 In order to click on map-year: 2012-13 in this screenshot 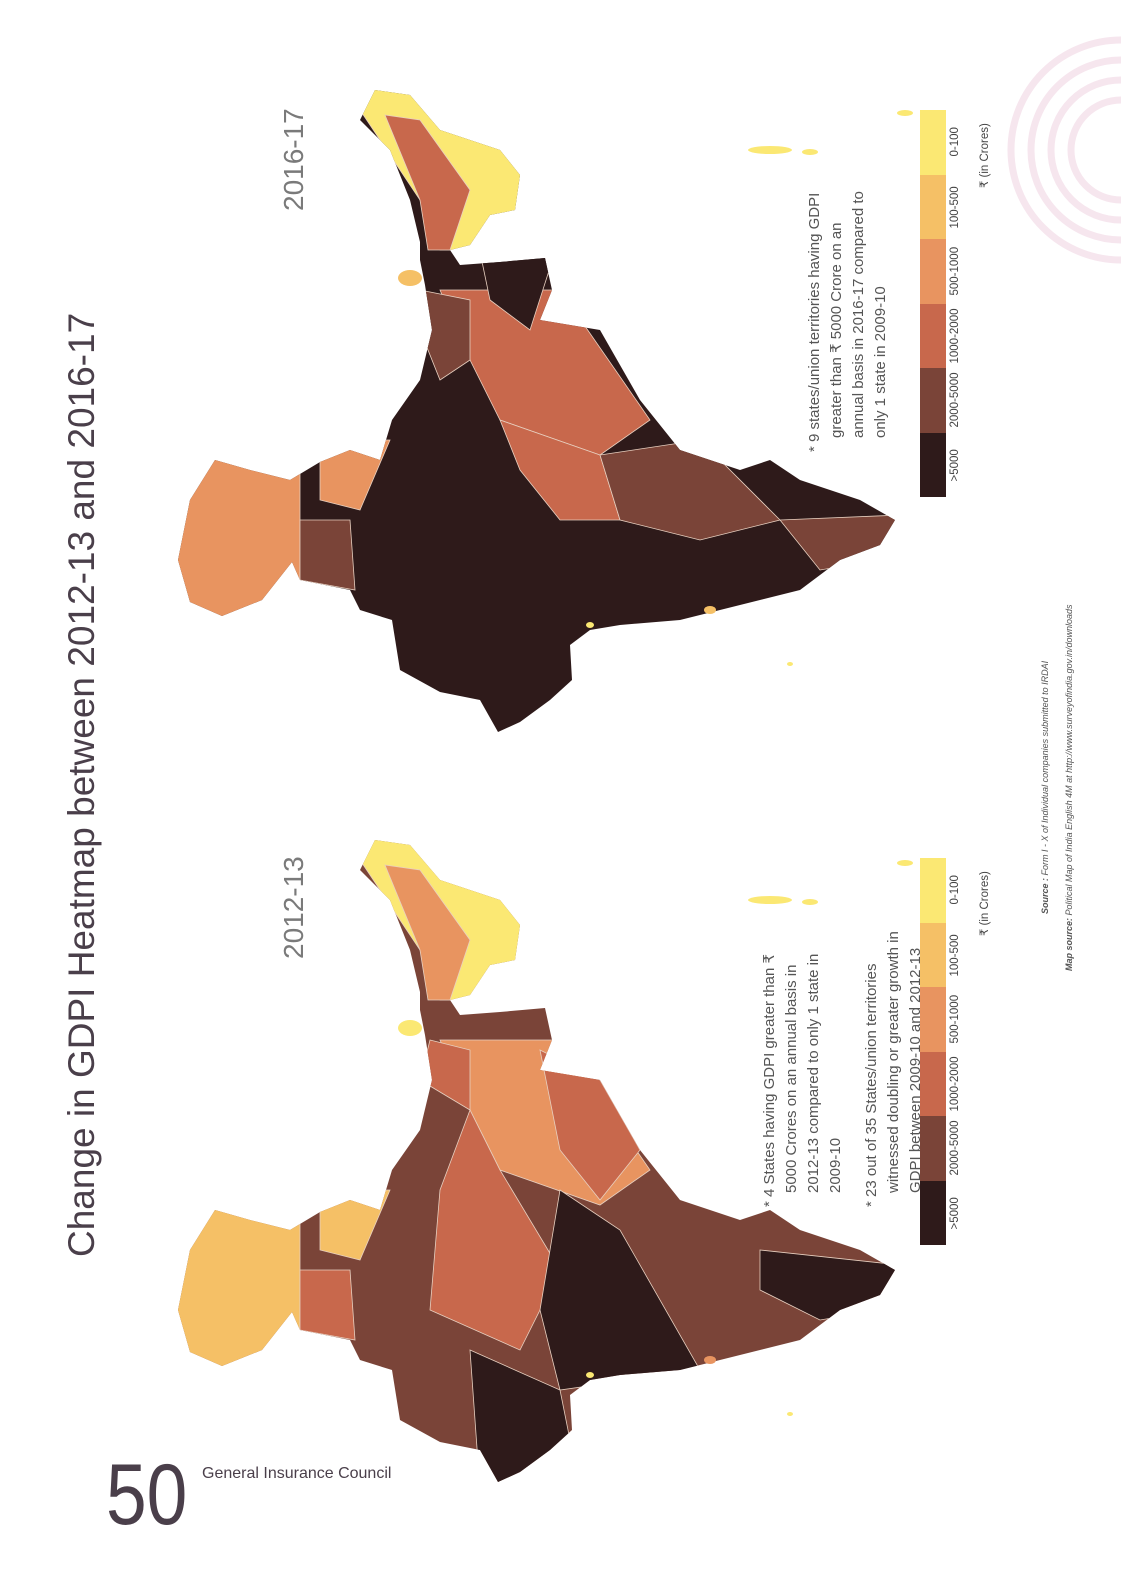, I will do `click(293, 908)`.